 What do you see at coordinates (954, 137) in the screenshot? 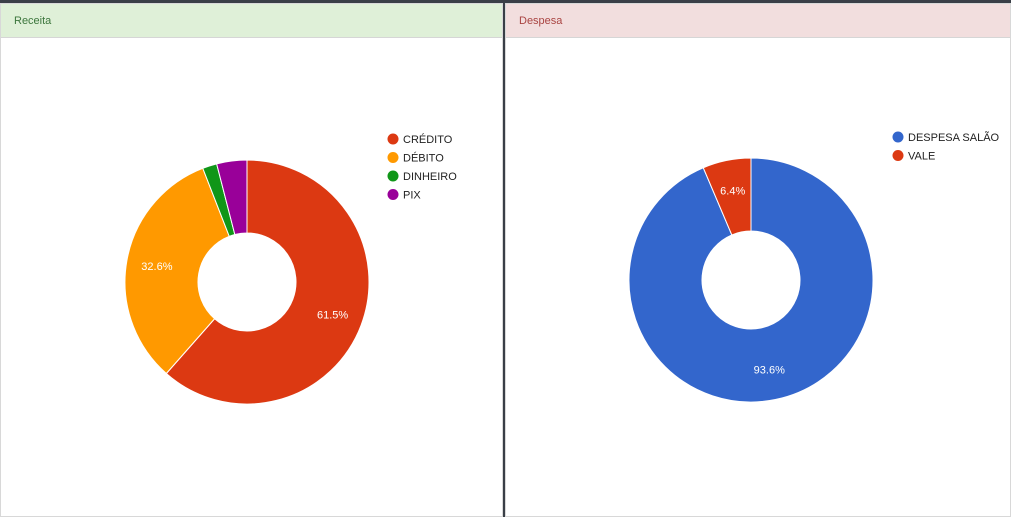
I see `legend-label-despesa-salao: DESPESA SALÃO` at bounding box center [954, 137].